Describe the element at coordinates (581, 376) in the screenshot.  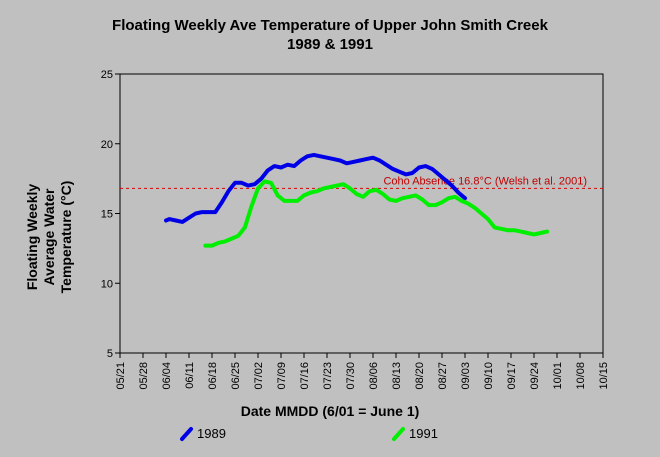
I see `x-tick-label: 10/08` at that location.